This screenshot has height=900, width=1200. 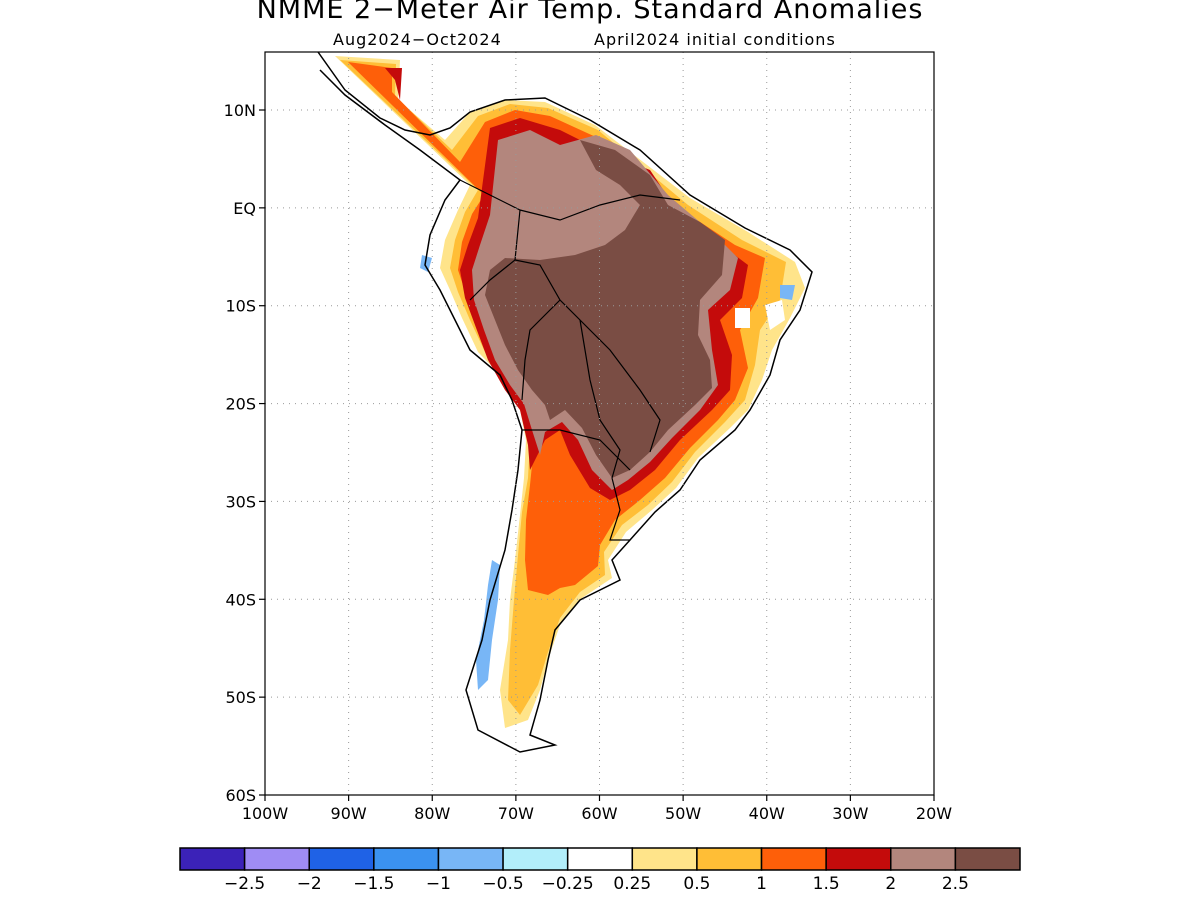 I want to click on anomaly-region-above-2.5, so click(x=605, y=309).